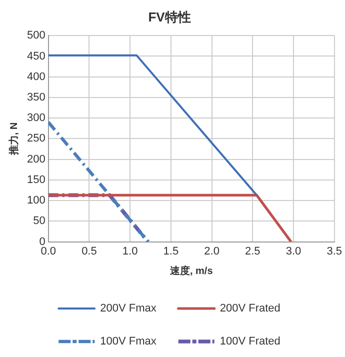 This screenshot has height=357, width=345. I want to click on chart-title: FV特性, so click(169, 16).